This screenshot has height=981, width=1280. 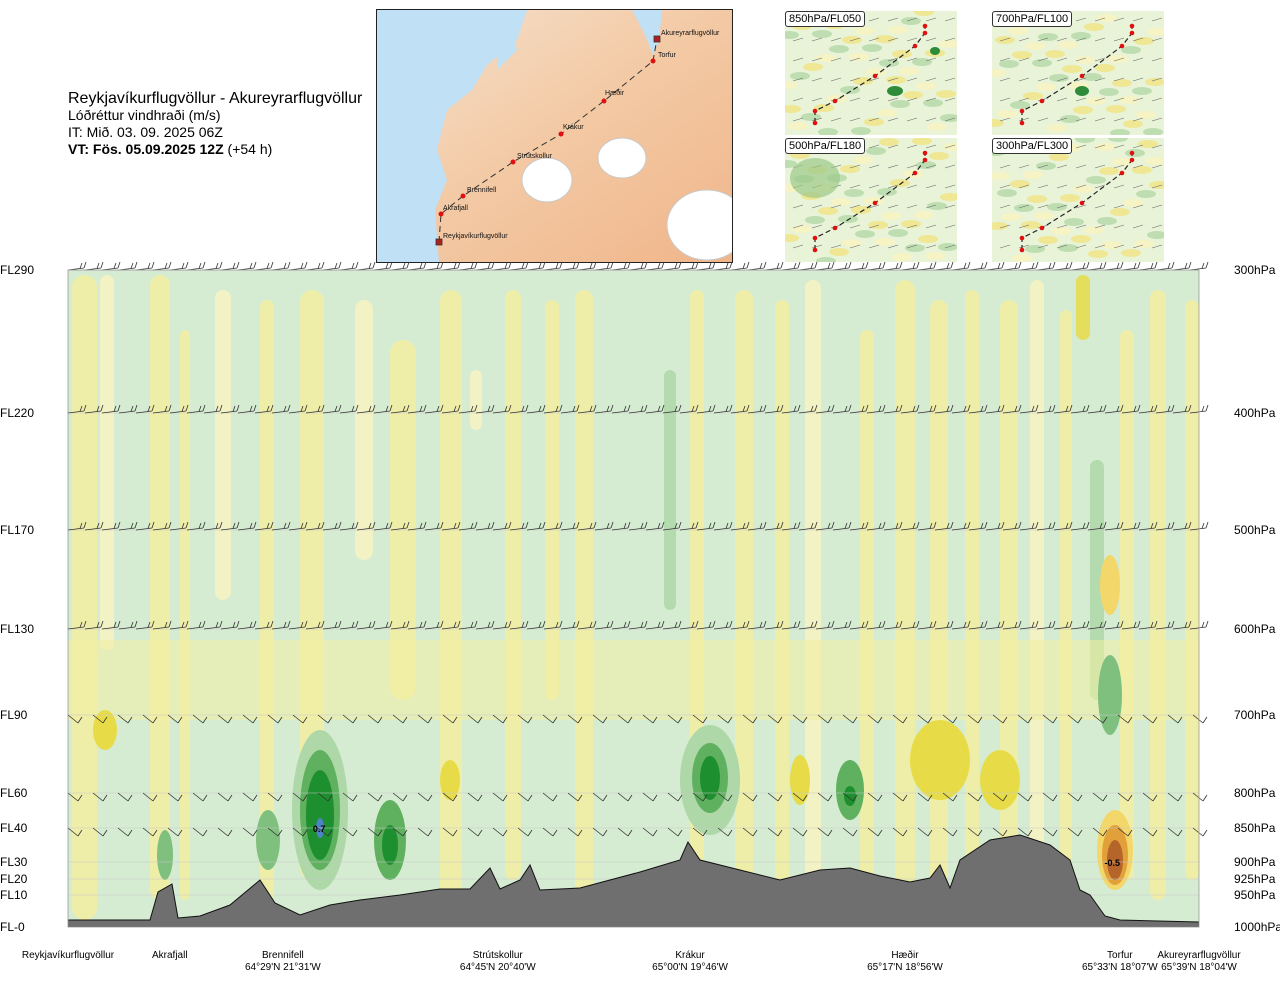 What do you see at coordinates (690, 967) in the screenshot?
I see `waypoint-coord: 65°00'N 19°46'W` at bounding box center [690, 967].